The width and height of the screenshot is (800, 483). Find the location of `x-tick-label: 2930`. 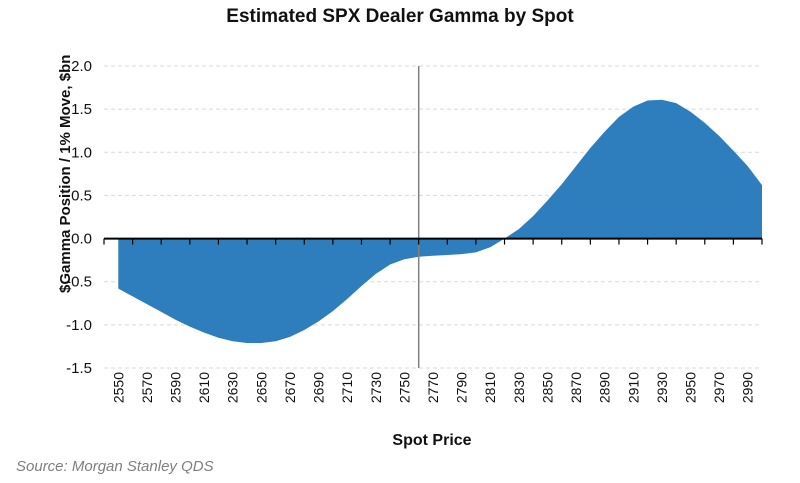

x-tick-label: 2930 is located at coordinates (662, 387).